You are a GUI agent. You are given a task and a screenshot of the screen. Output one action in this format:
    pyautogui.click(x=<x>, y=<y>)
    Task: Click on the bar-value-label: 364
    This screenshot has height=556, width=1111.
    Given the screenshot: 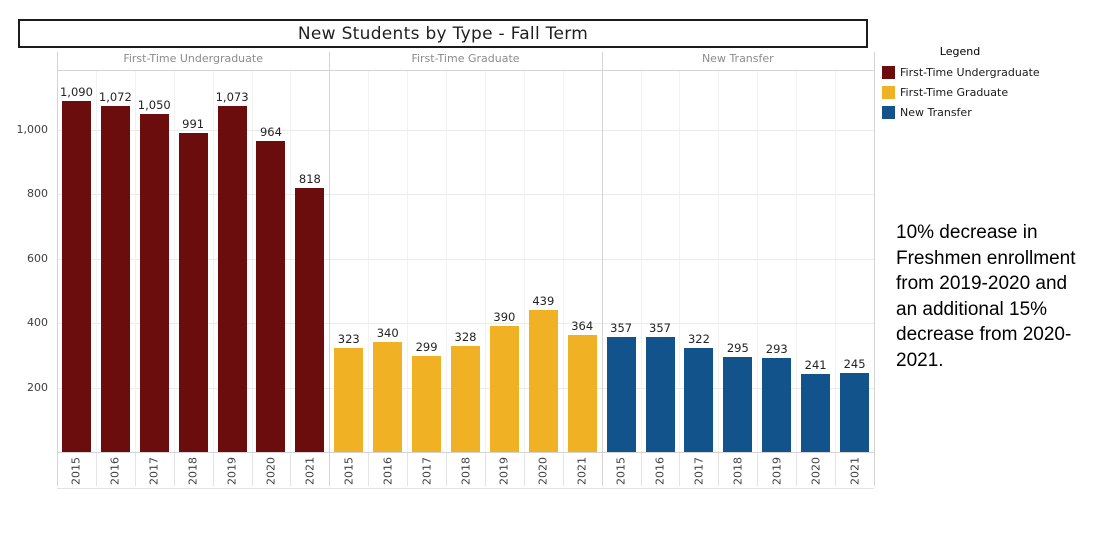 What is the action you would take?
    pyautogui.click(x=582, y=325)
    